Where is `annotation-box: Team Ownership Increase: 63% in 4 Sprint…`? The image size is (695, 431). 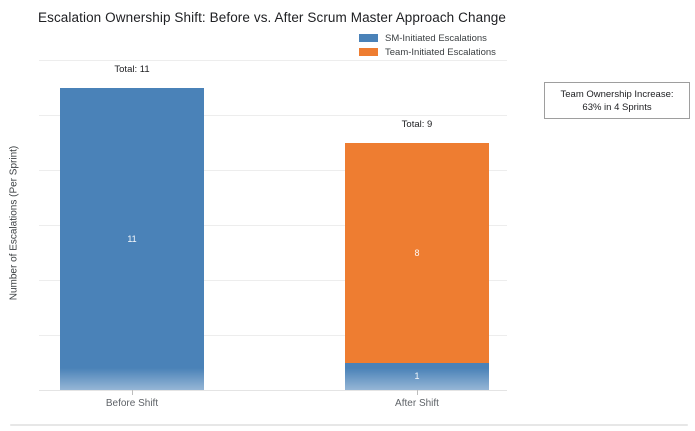 annotation-box: Team Ownership Increase: 63% in 4 Sprint… is located at coordinates (617, 100).